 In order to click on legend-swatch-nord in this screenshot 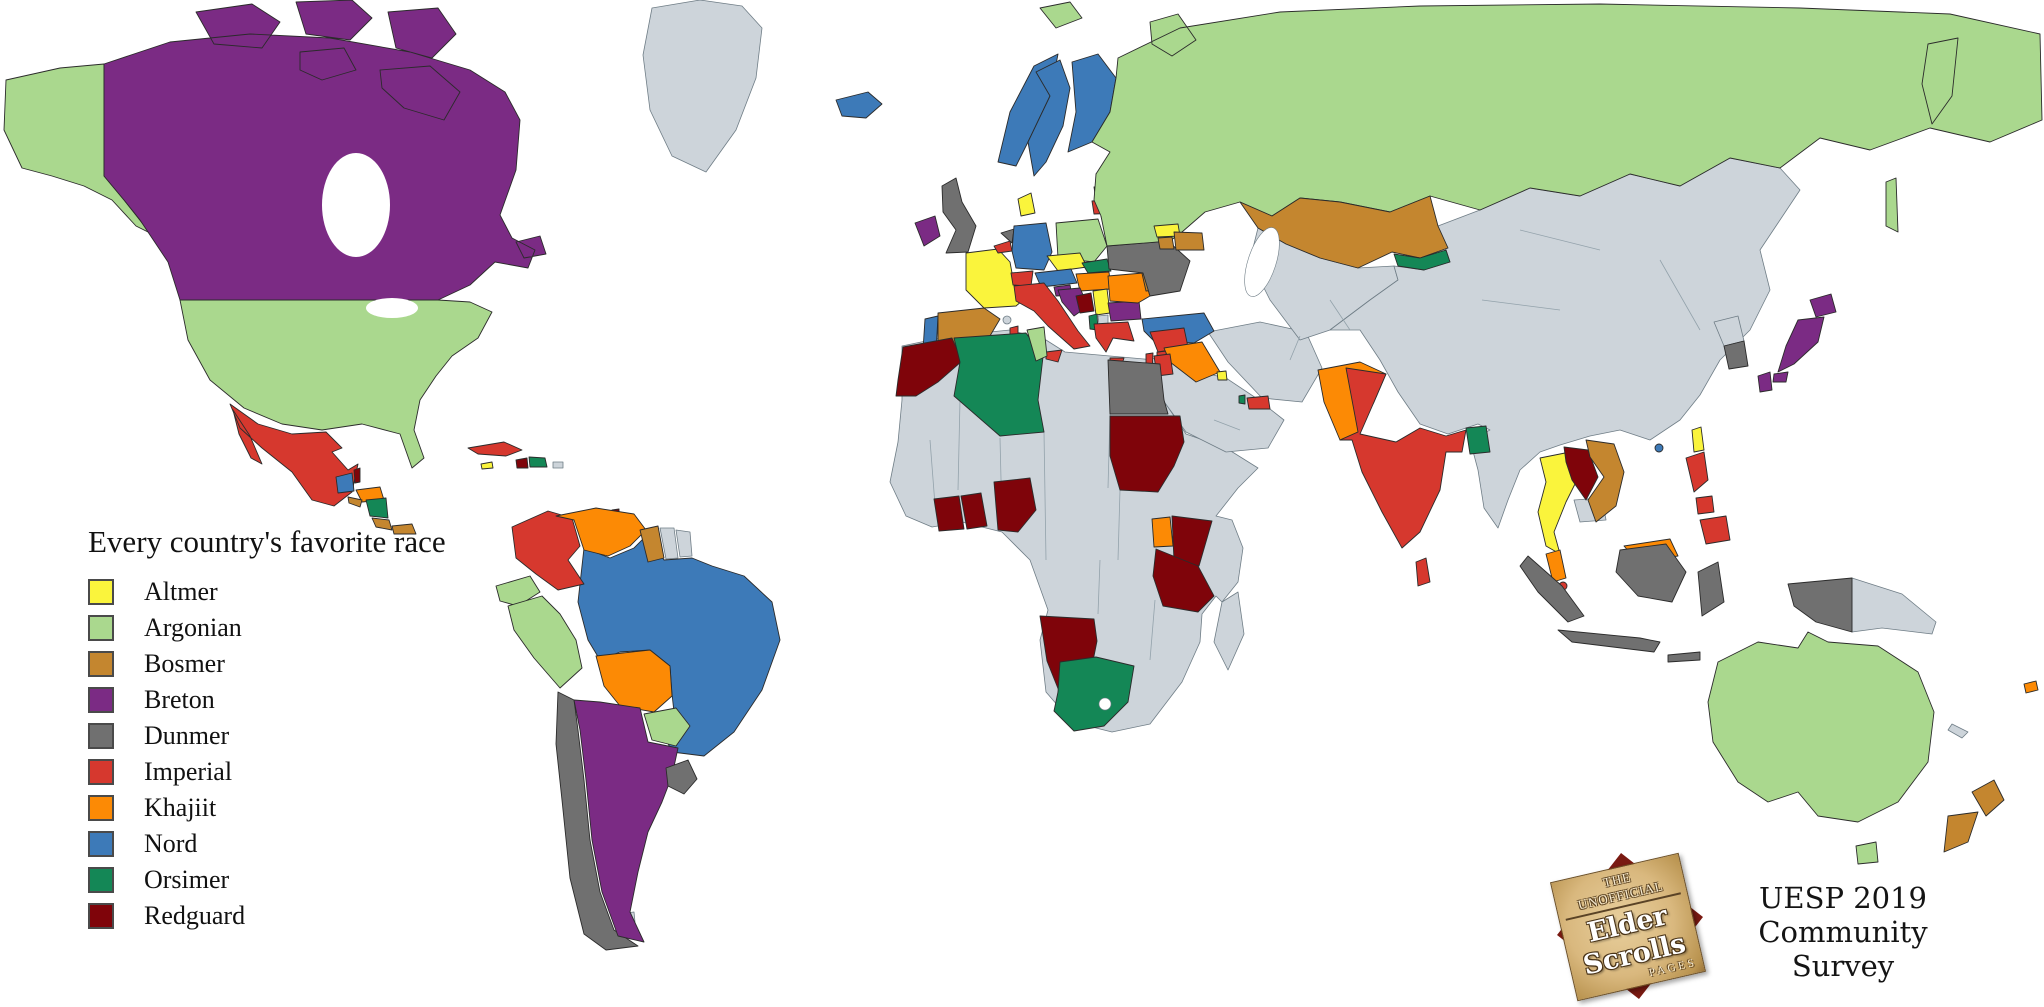, I will do `click(101, 844)`.